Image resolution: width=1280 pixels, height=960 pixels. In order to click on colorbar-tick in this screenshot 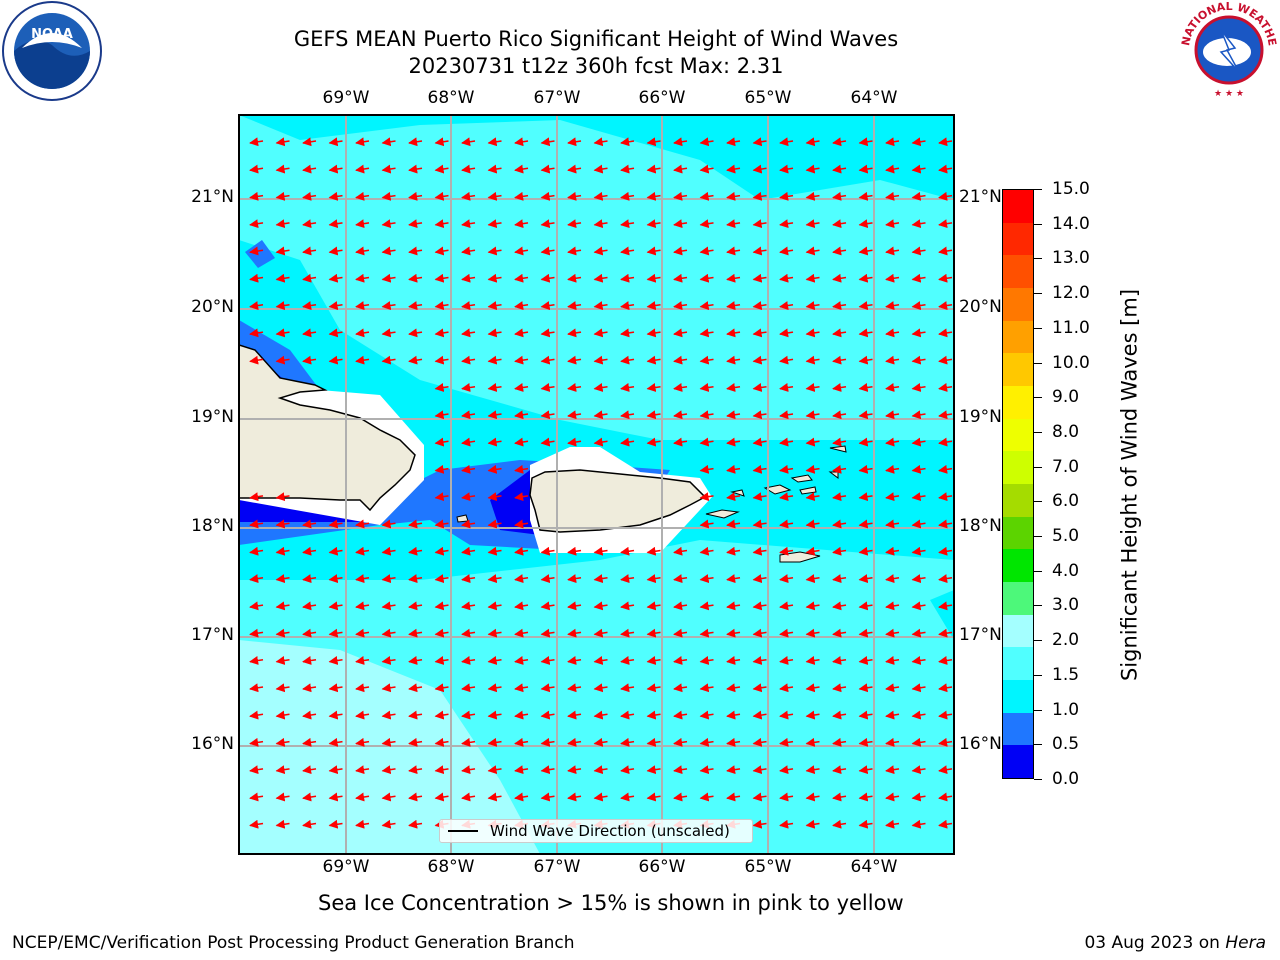, I will do `click(1038, 537)`.